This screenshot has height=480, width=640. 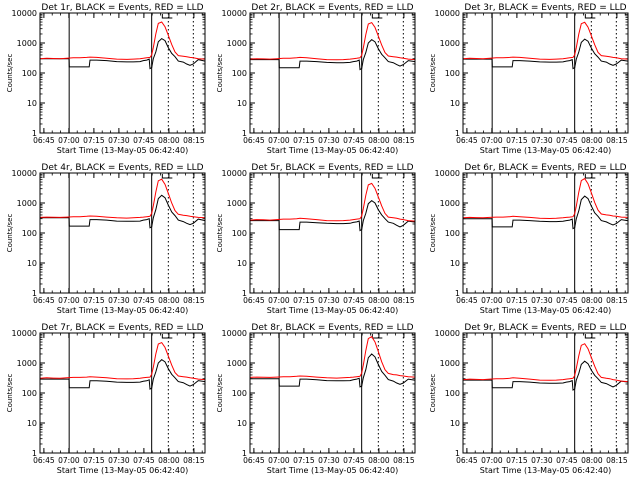 What do you see at coordinates (122, 8) in the screenshot?
I see `chart-title: Det 1r, BLACK = Events, RED = LLD` at bounding box center [122, 8].